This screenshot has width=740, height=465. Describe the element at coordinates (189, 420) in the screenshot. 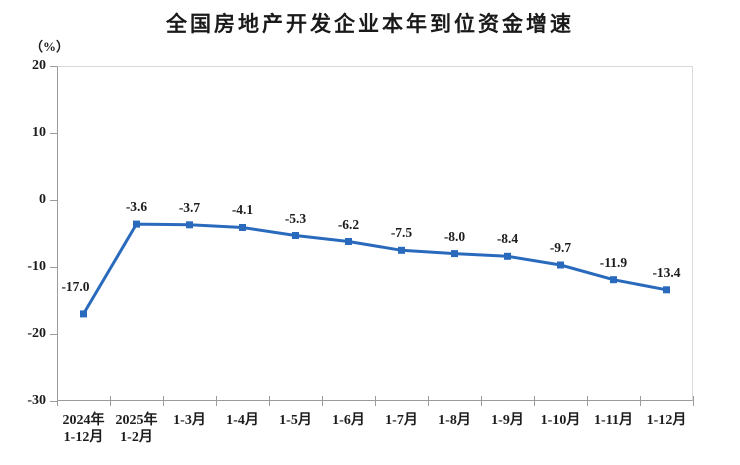

I see `x-axis-category-label: 1-3月` at that location.